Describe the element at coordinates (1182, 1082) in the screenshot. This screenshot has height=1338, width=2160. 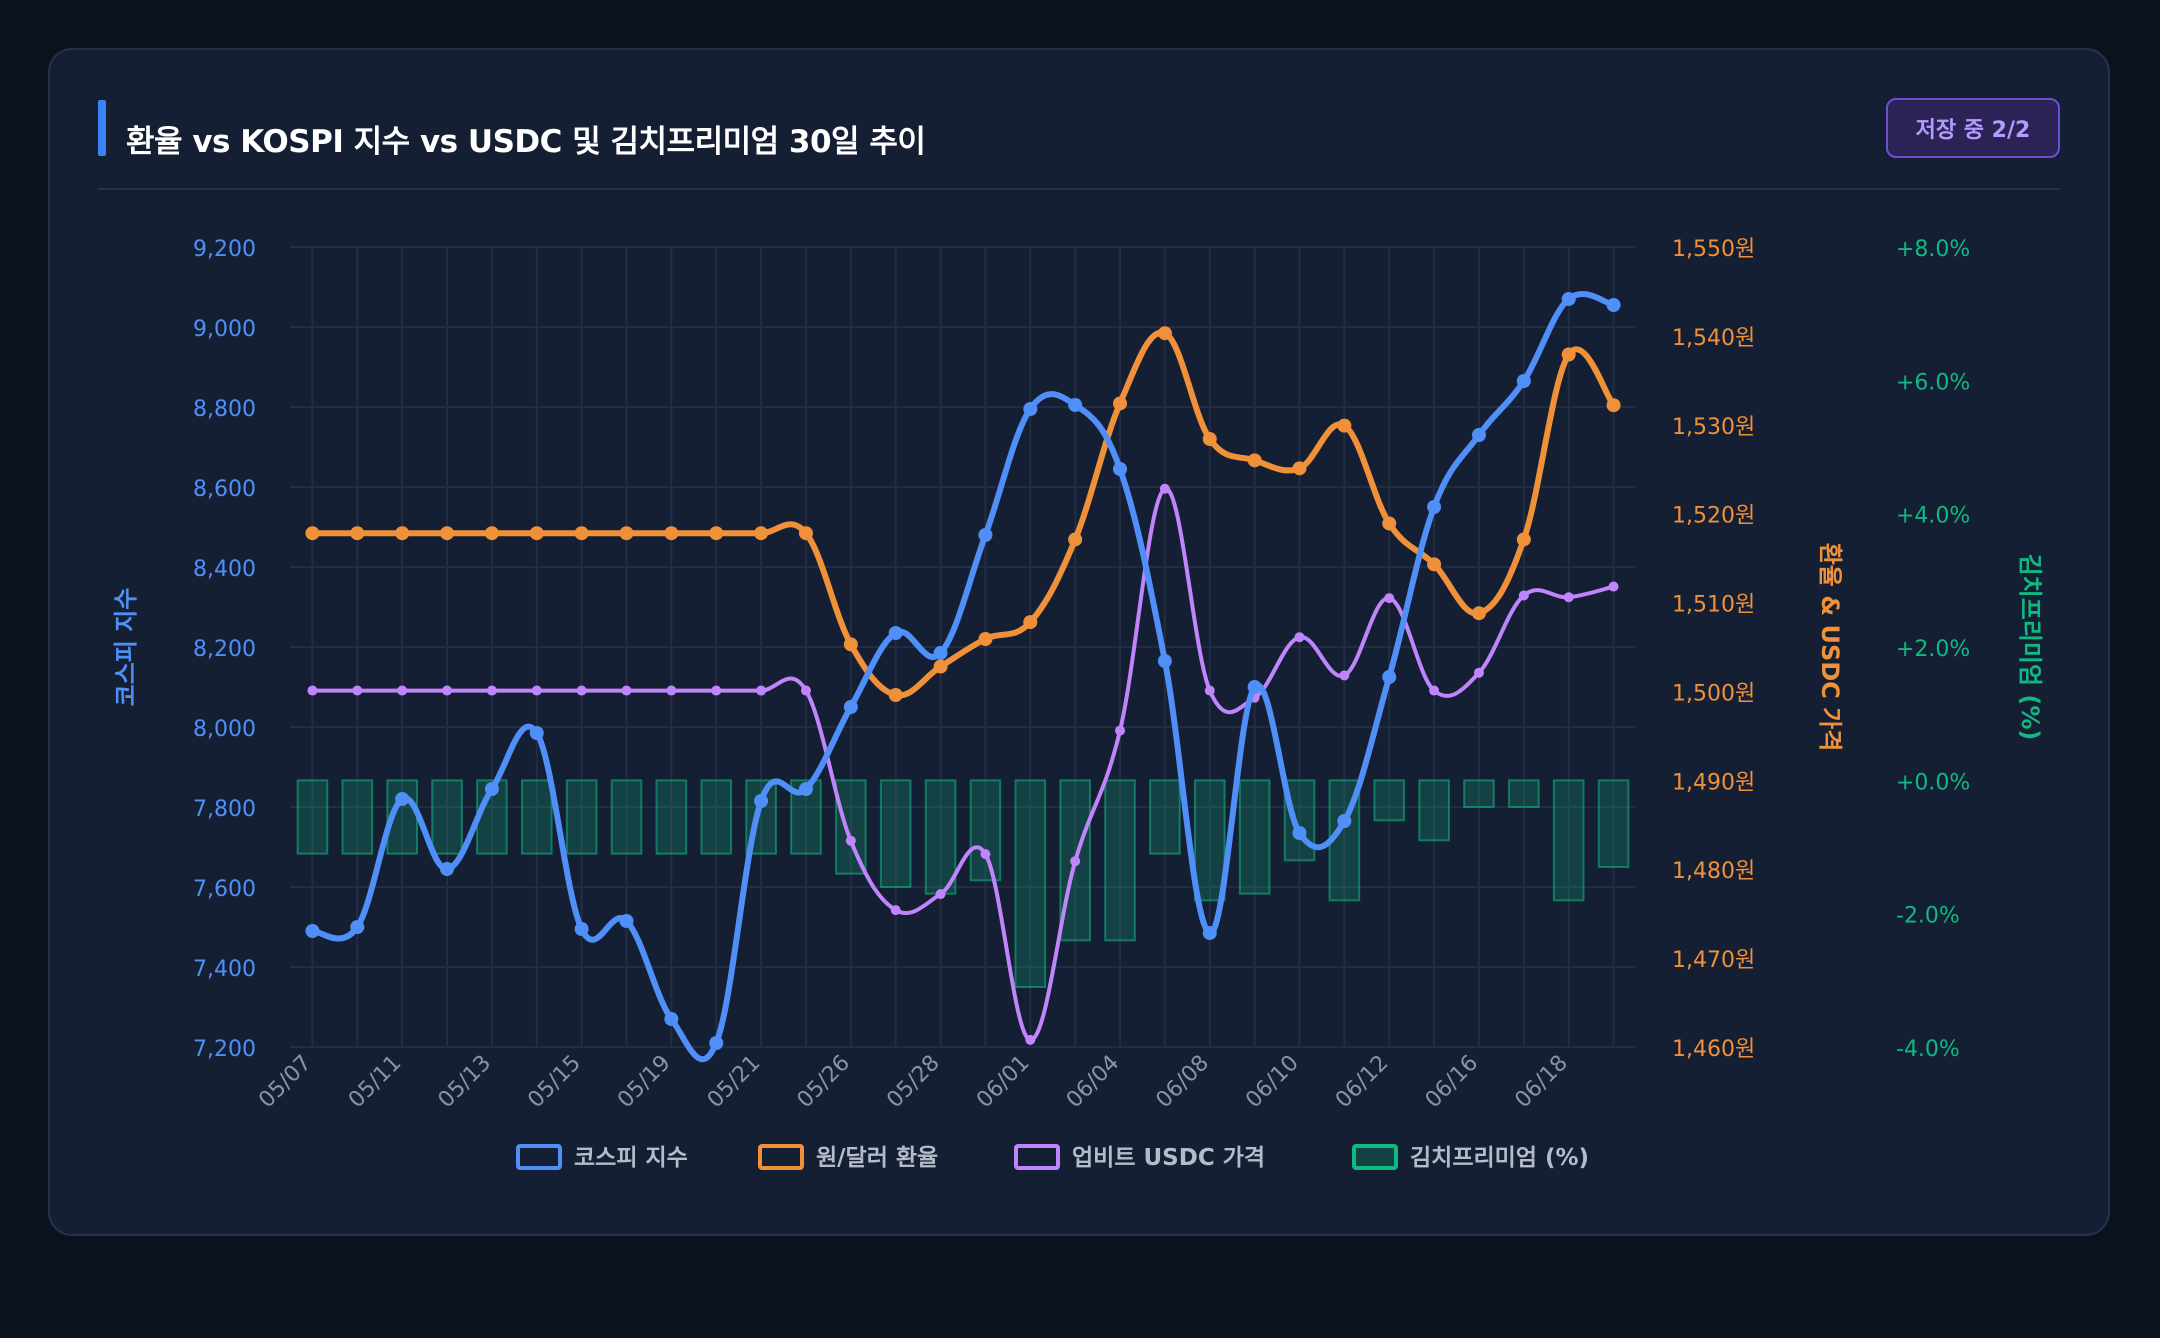
I see `x-tick-label: 06/08` at that location.